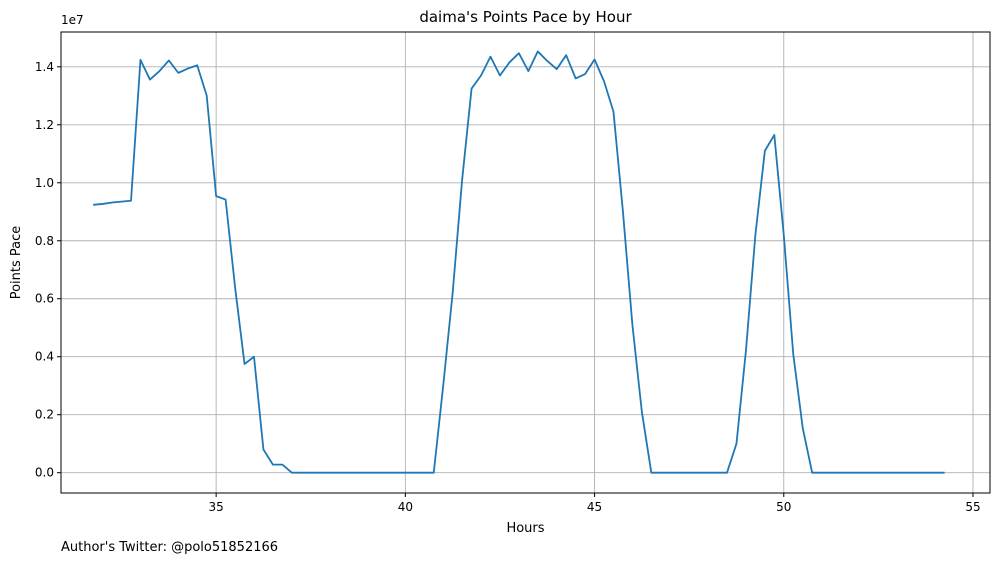 The image size is (1001, 562). Describe the element at coordinates (16, 263) in the screenshot. I see `y-axis-title: Points Pace` at that location.